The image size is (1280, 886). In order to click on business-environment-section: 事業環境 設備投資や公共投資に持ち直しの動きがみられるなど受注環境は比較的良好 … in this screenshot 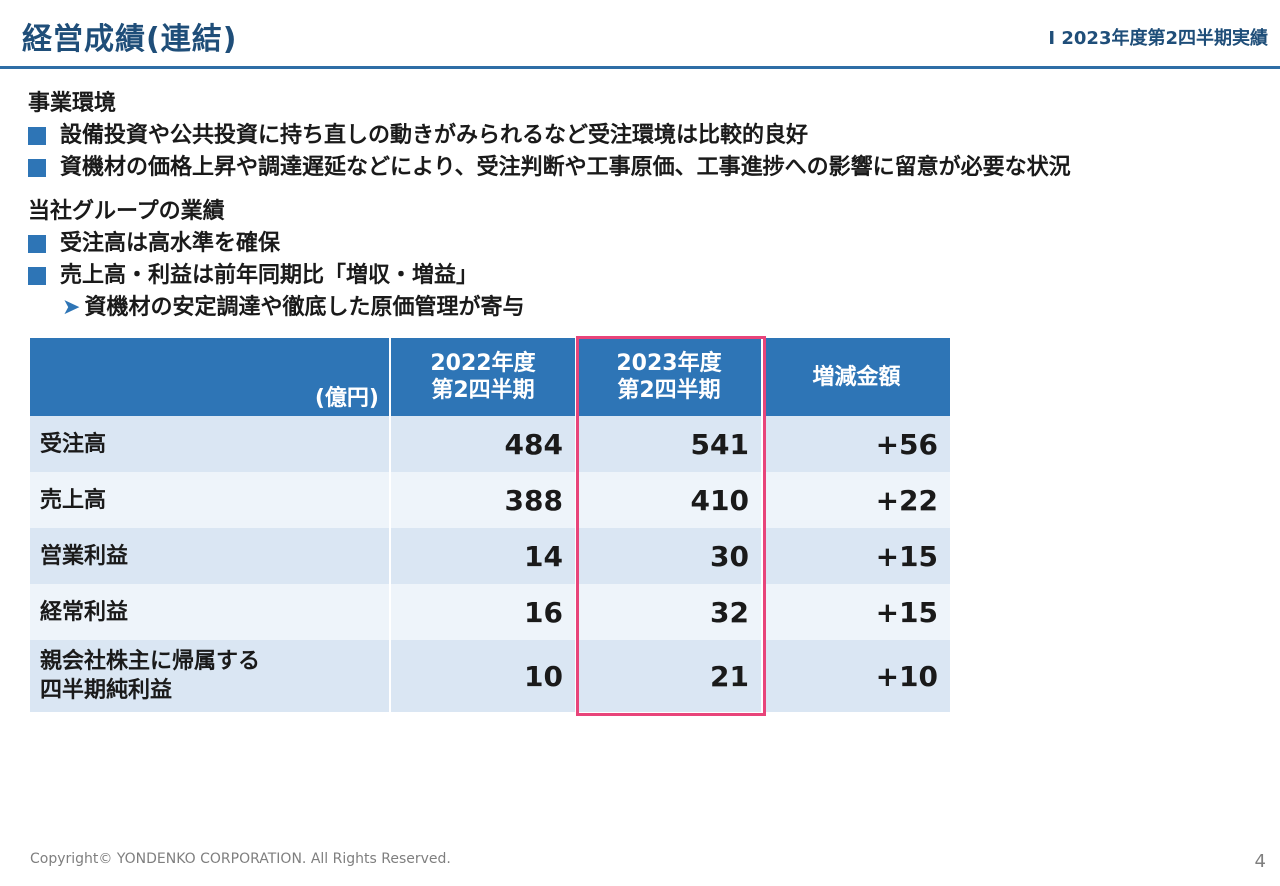, I will do `click(648, 136)`.